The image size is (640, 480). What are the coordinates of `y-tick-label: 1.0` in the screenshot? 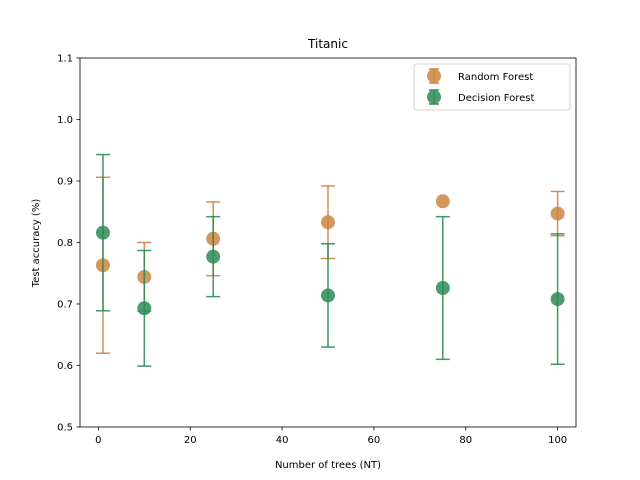 It's located at (65, 120).